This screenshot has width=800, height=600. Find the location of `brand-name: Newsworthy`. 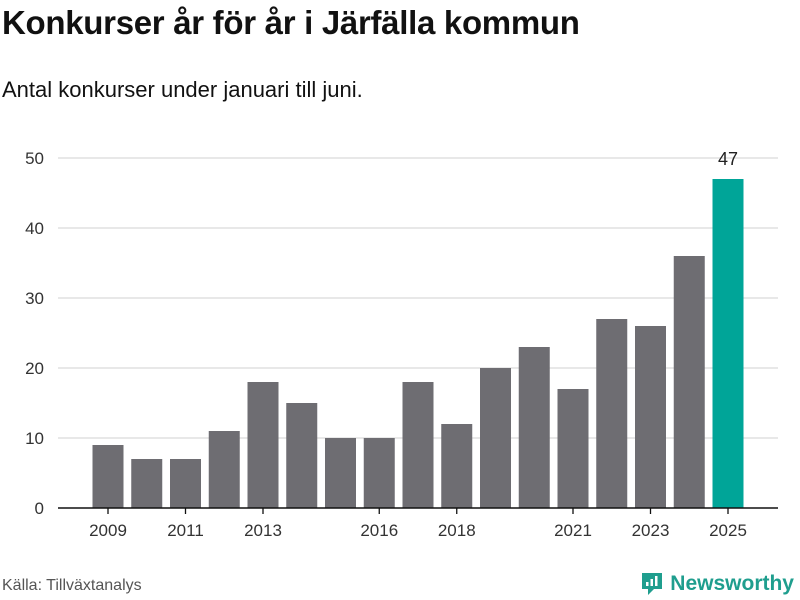

brand-name: Newsworthy is located at coordinates (732, 583).